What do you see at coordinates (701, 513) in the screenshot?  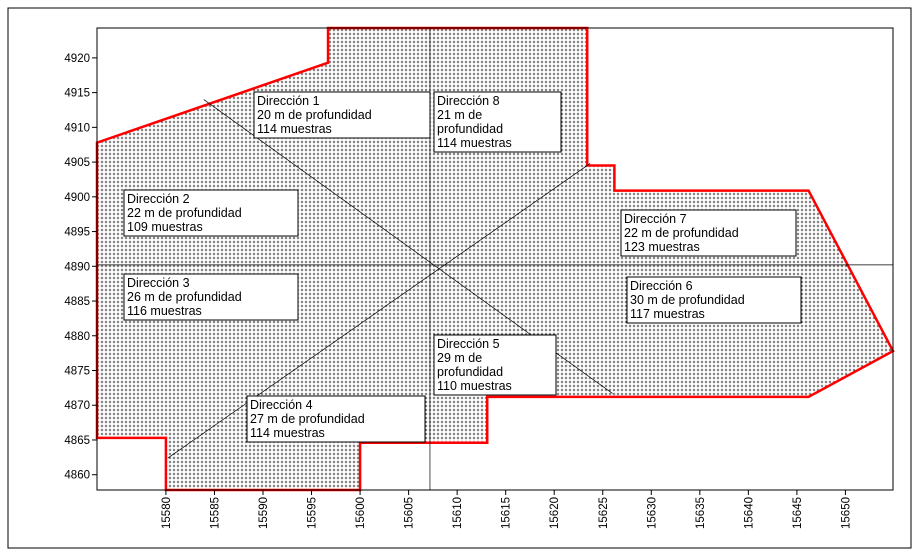 I see `x-tick-label: 15635` at bounding box center [701, 513].